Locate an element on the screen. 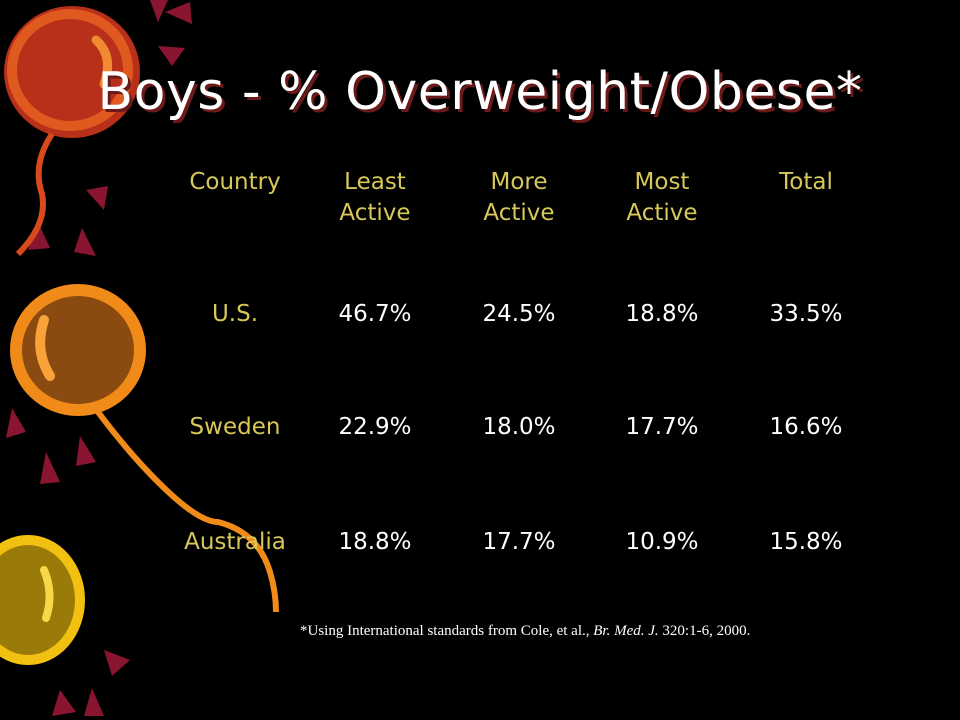 Image resolution: width=960 pixels, height=720 pixels. balloon-orange-icon is located at coordinates (144, 448).